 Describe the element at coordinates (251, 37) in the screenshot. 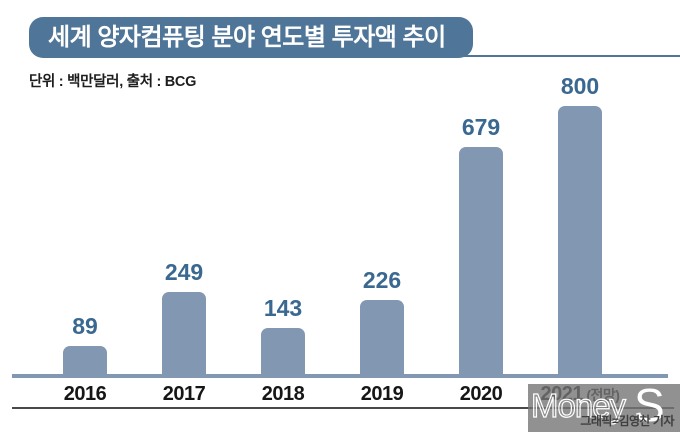

I see `chart-title-banner: 세계 양자컴퓨팅 분야 연도별 투자액 추이` at that location.